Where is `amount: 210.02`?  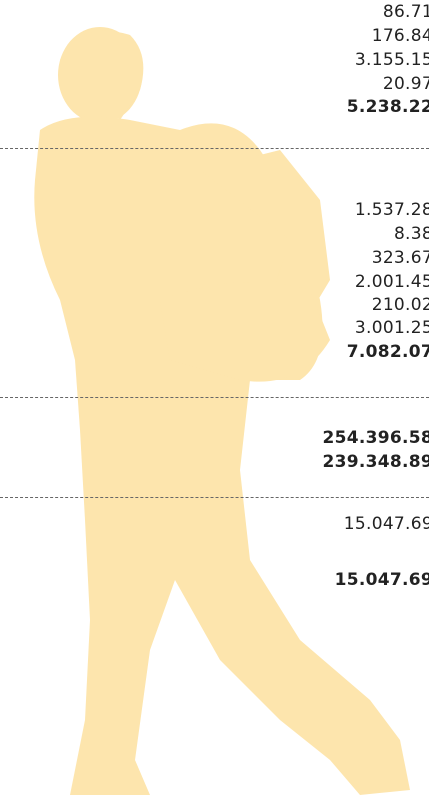 amount: 210.02 is located at coordinates (400, 305).